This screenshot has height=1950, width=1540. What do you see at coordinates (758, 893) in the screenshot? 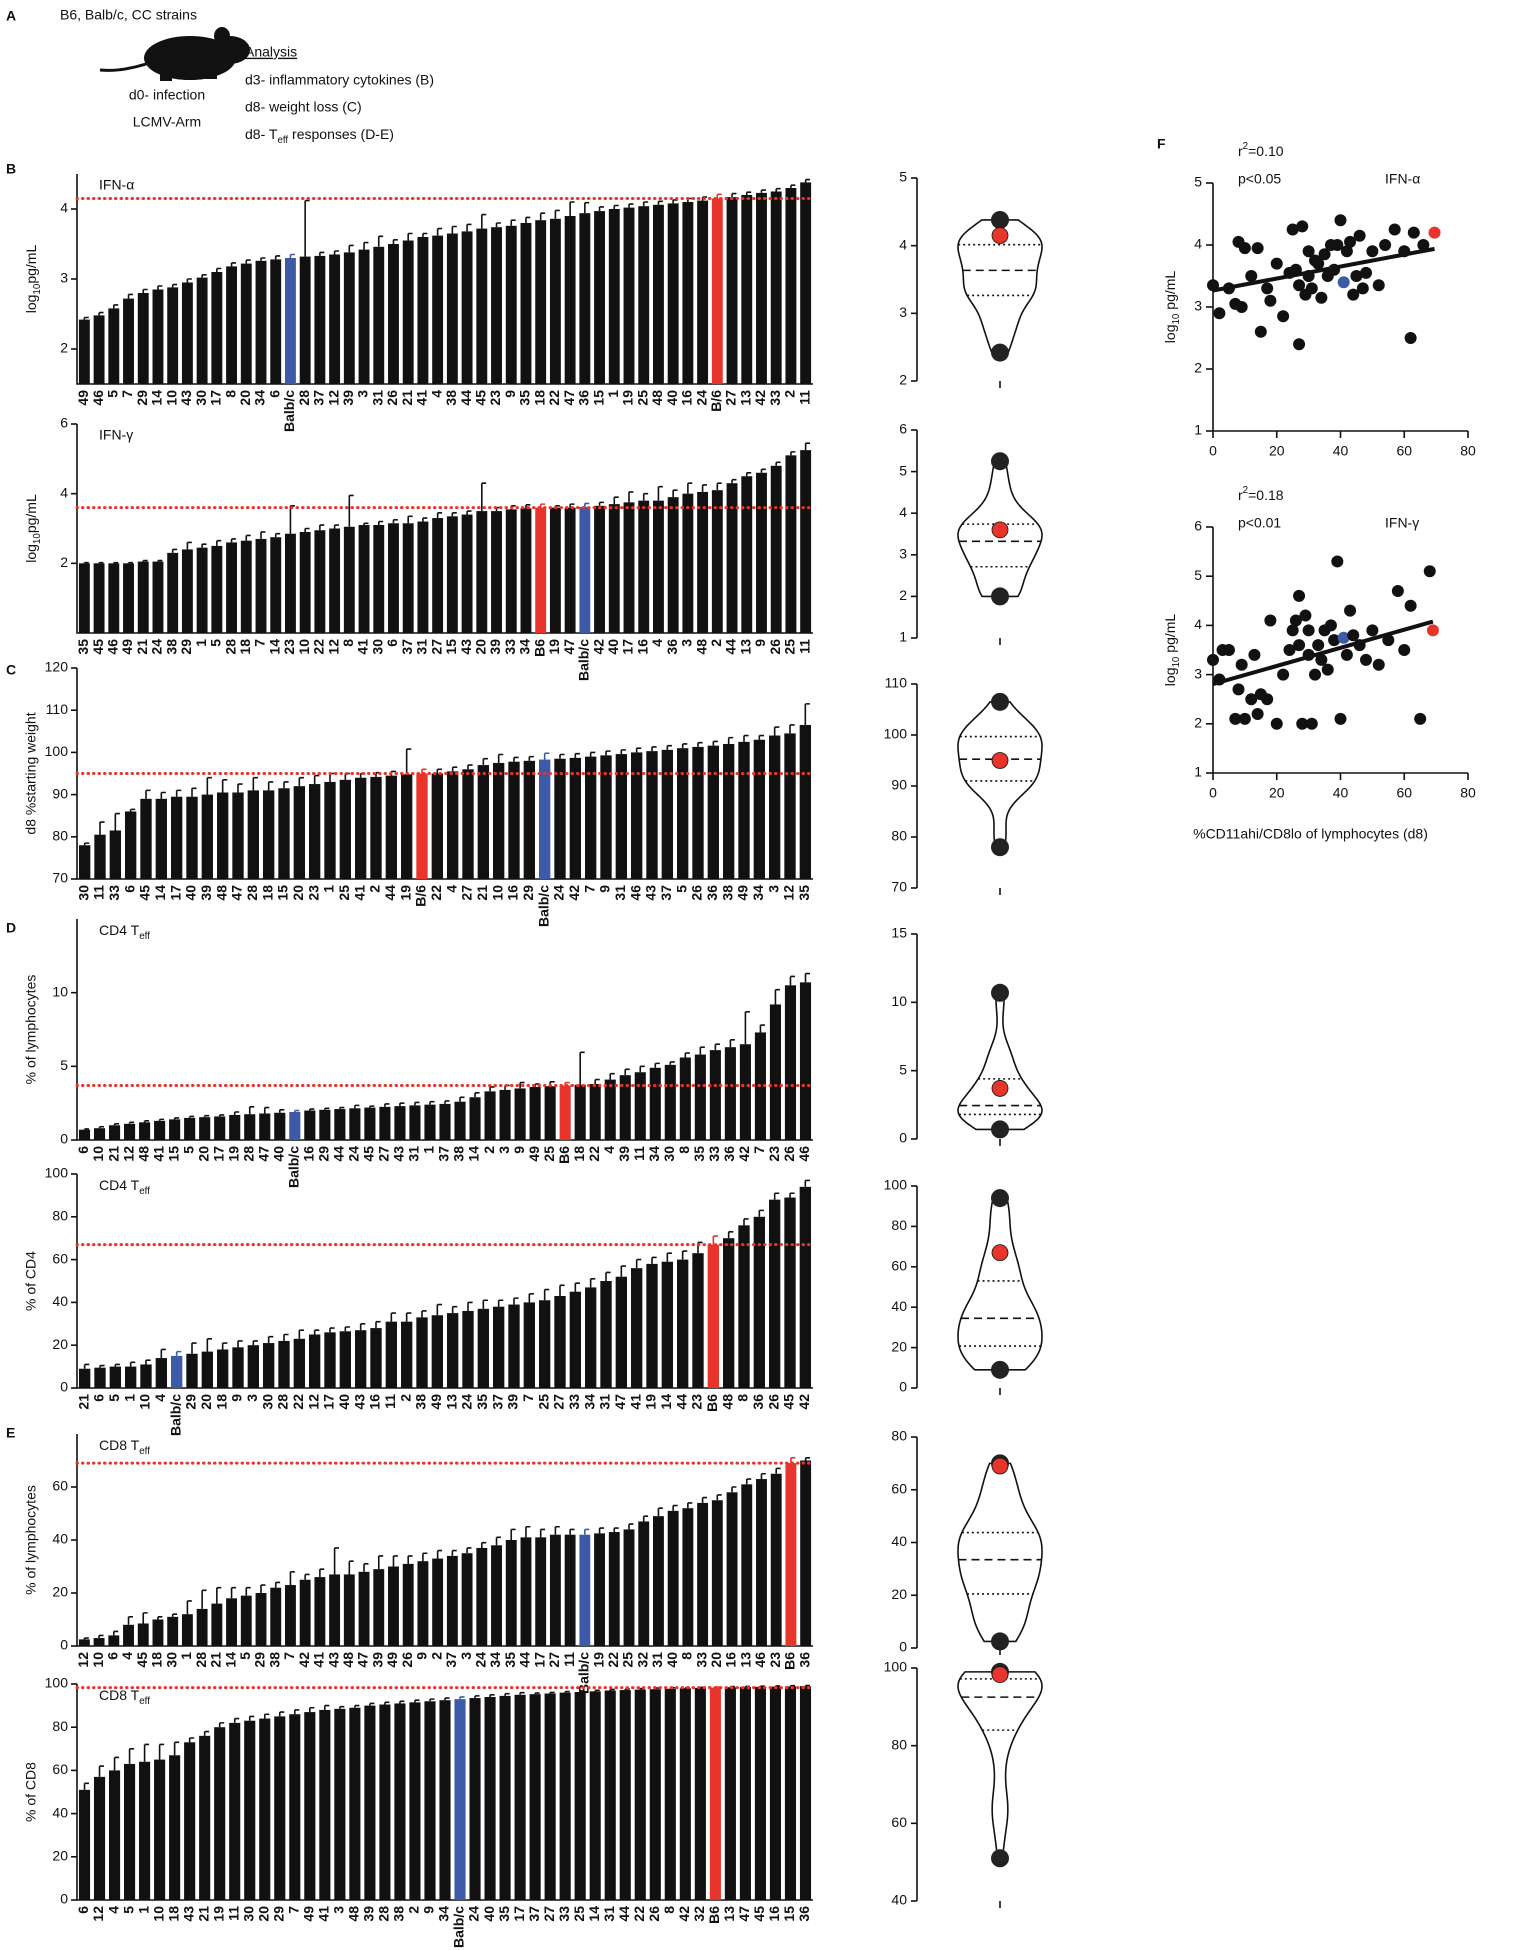
I see `x-tick-label: 34` at bounding box center [758, 893].